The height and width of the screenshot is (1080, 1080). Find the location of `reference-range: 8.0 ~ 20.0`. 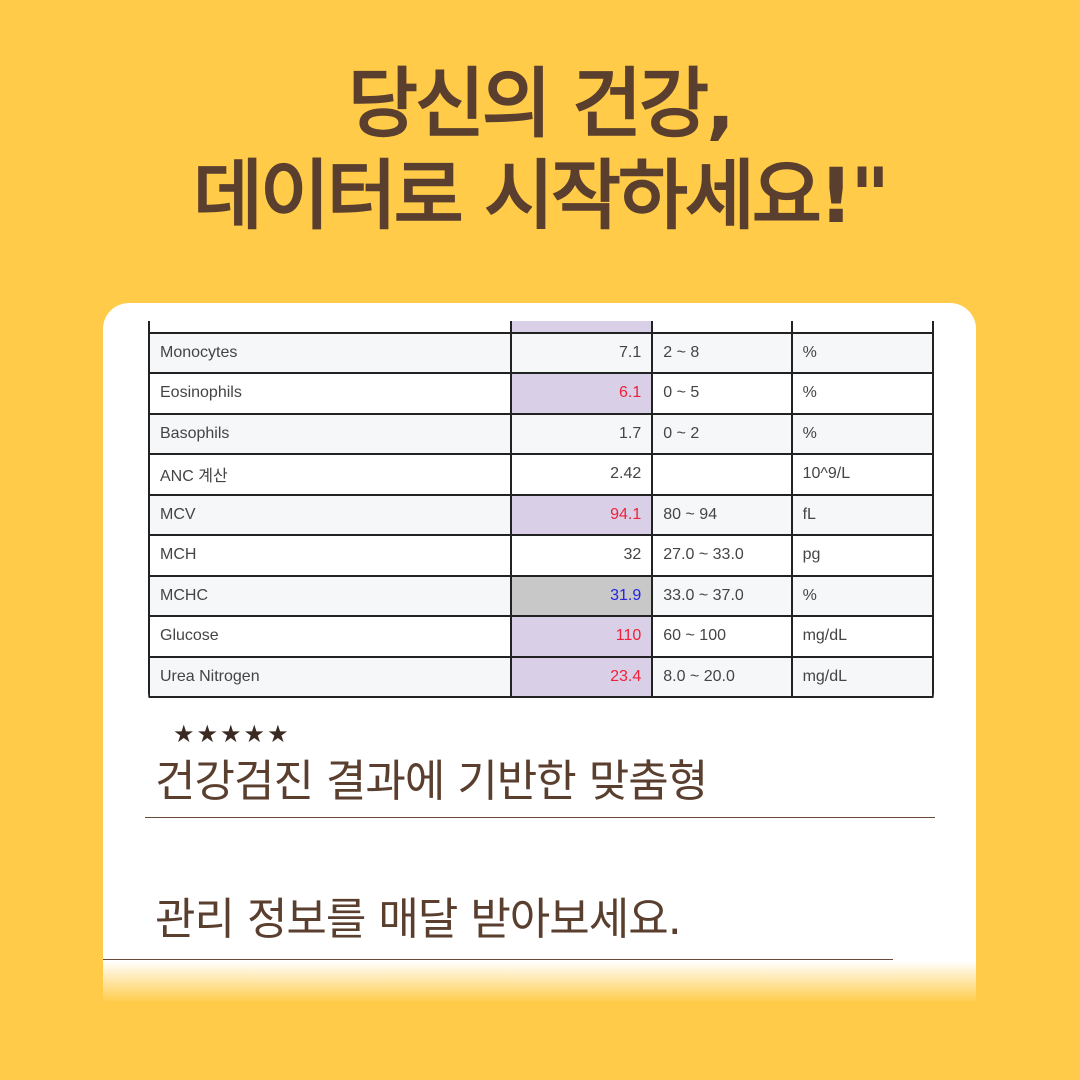

reference-range: 8.0 ~ 20.0 is located at coordinates (722, 676).